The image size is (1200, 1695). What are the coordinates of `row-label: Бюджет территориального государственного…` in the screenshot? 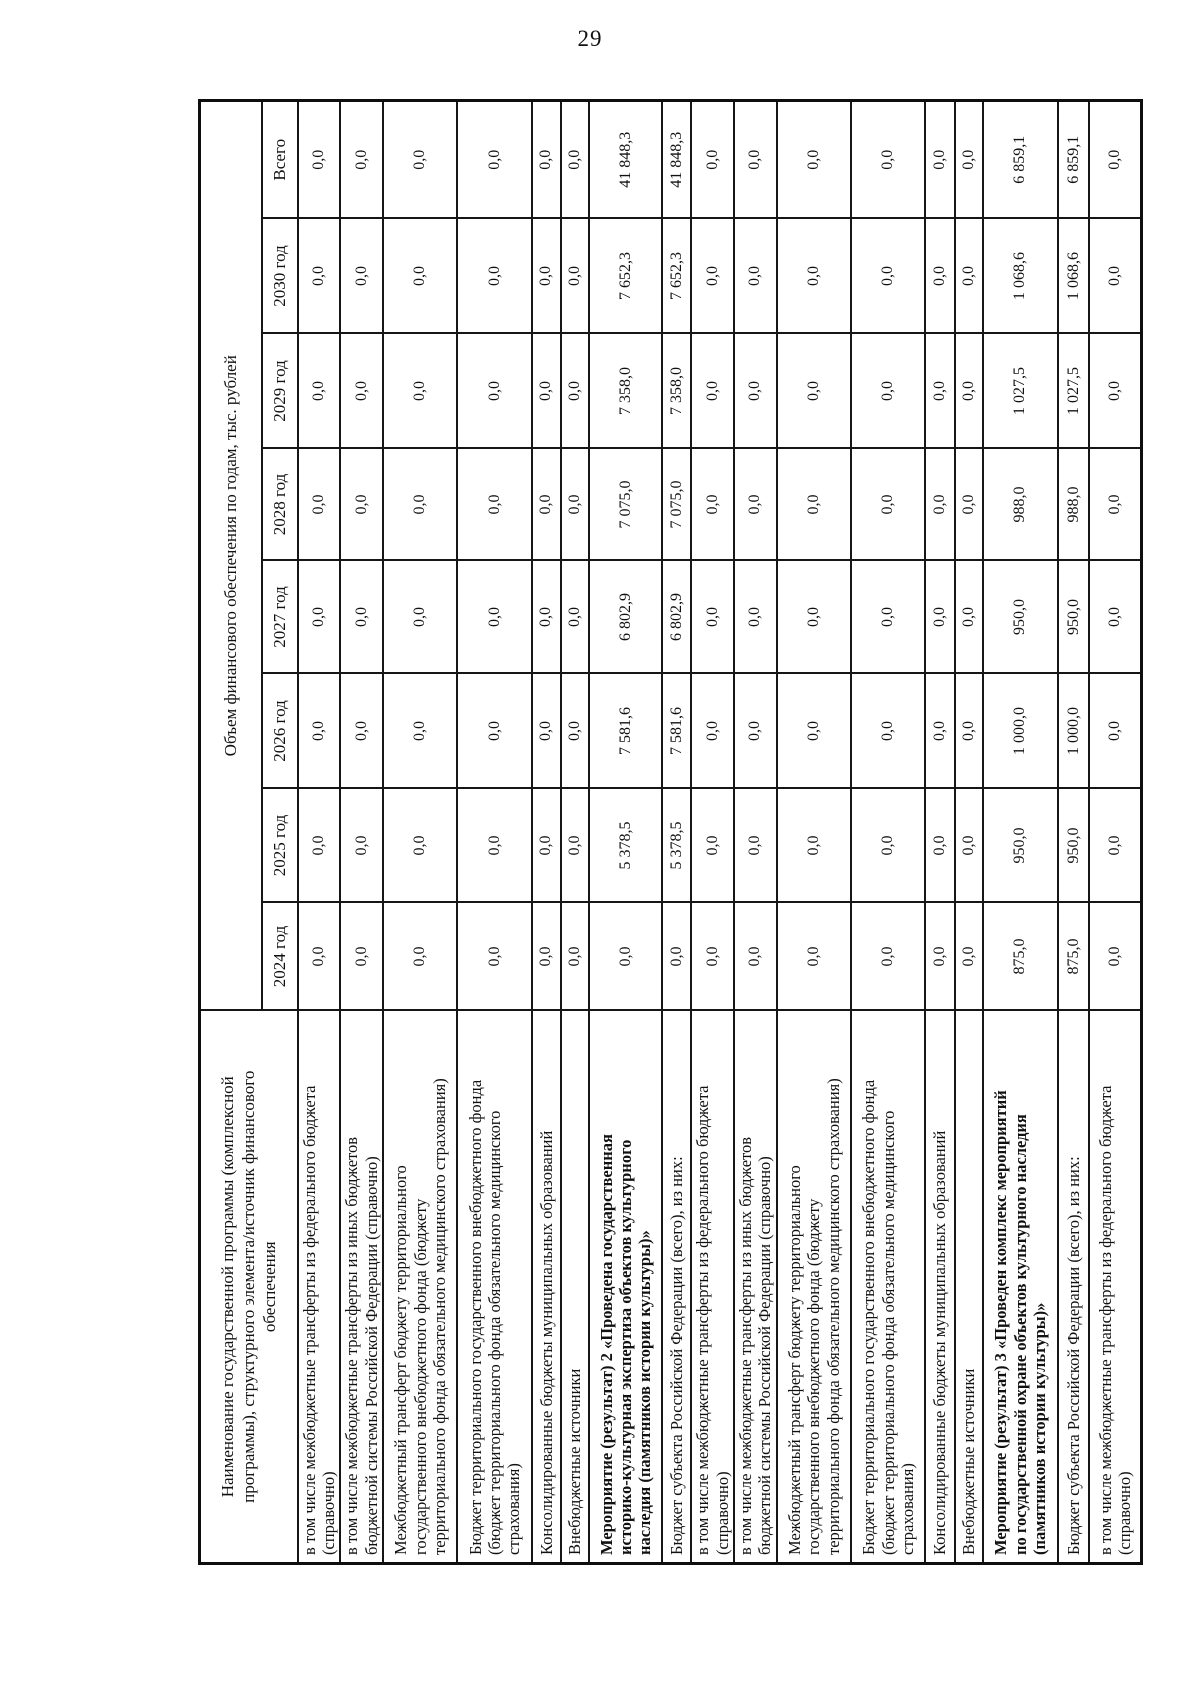 It's located at (494, 1287).